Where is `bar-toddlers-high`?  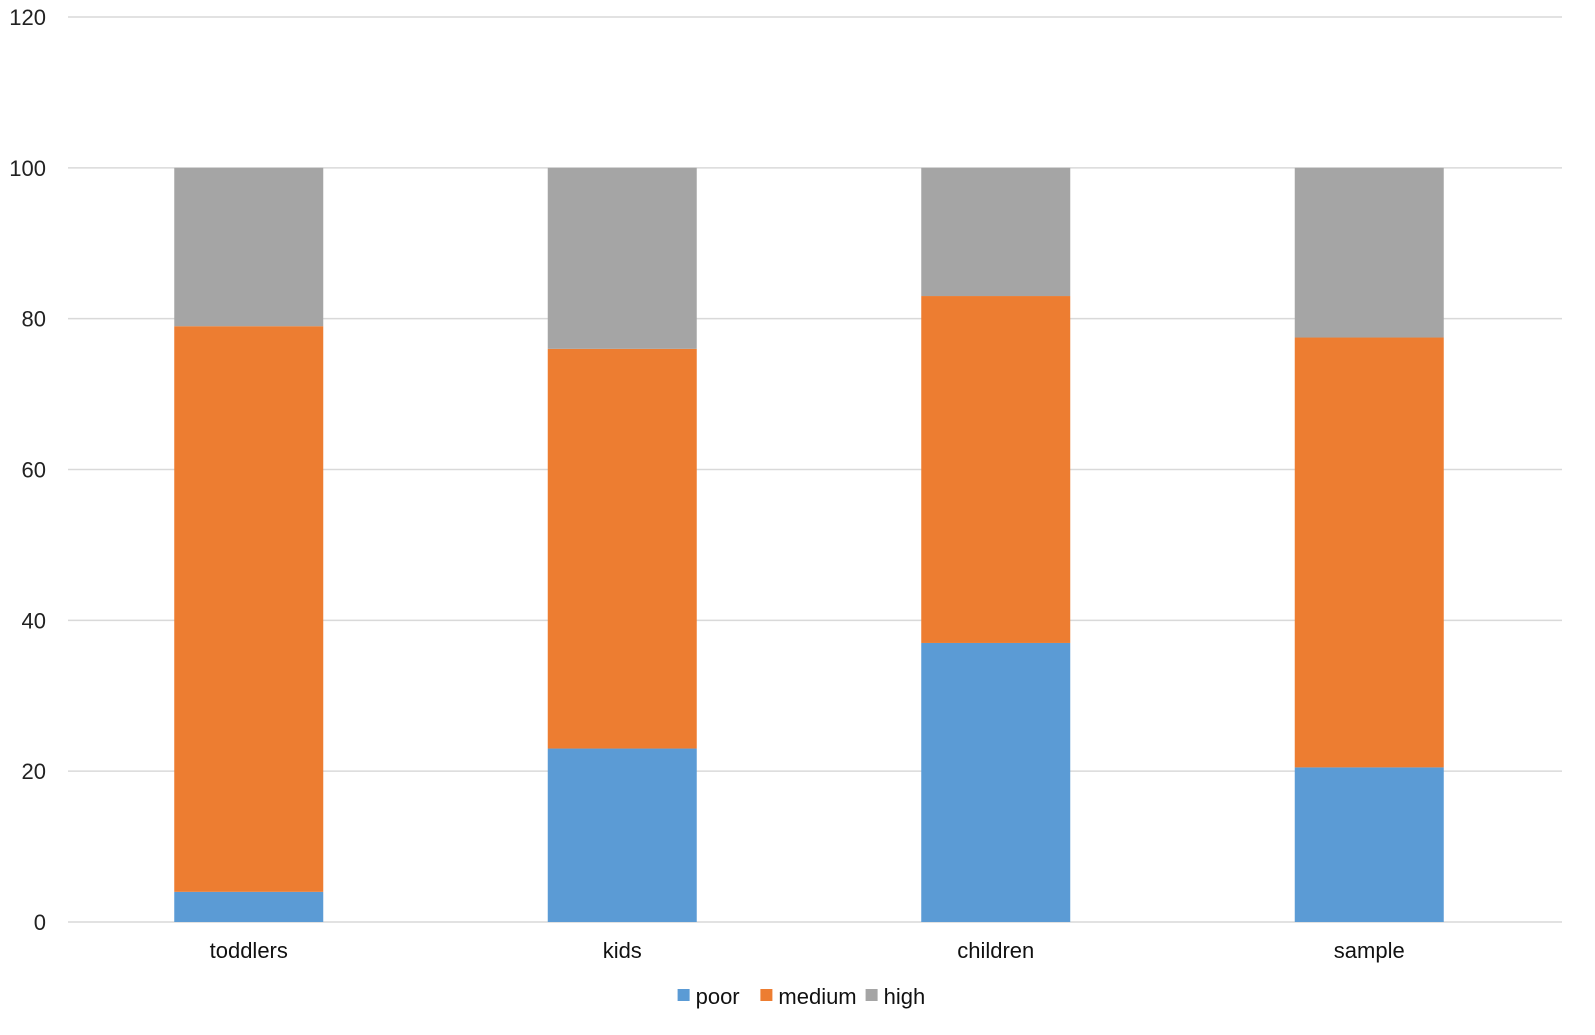
bar-toddlers-high is located at coordinates (249, 247).